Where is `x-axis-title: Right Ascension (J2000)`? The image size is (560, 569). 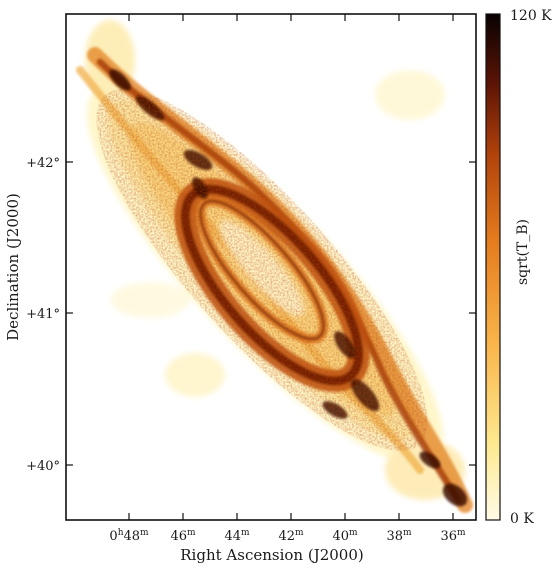 x-axis-title: Right Ascension (J2000) is located at coordinates (271, 555).